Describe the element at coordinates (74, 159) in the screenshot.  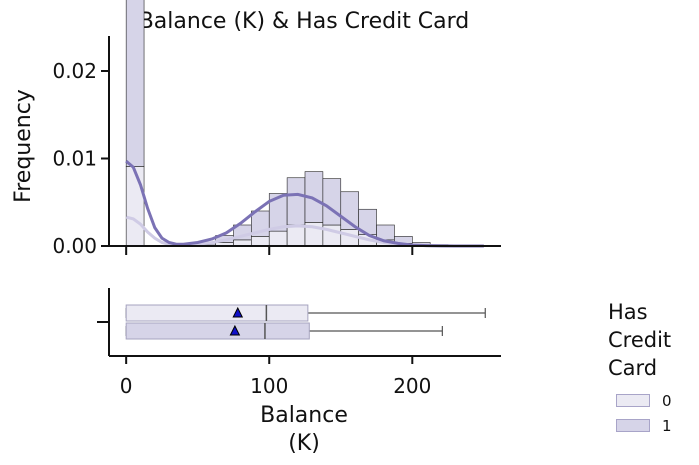
I see `y-tick-label: 0.01` at that location.